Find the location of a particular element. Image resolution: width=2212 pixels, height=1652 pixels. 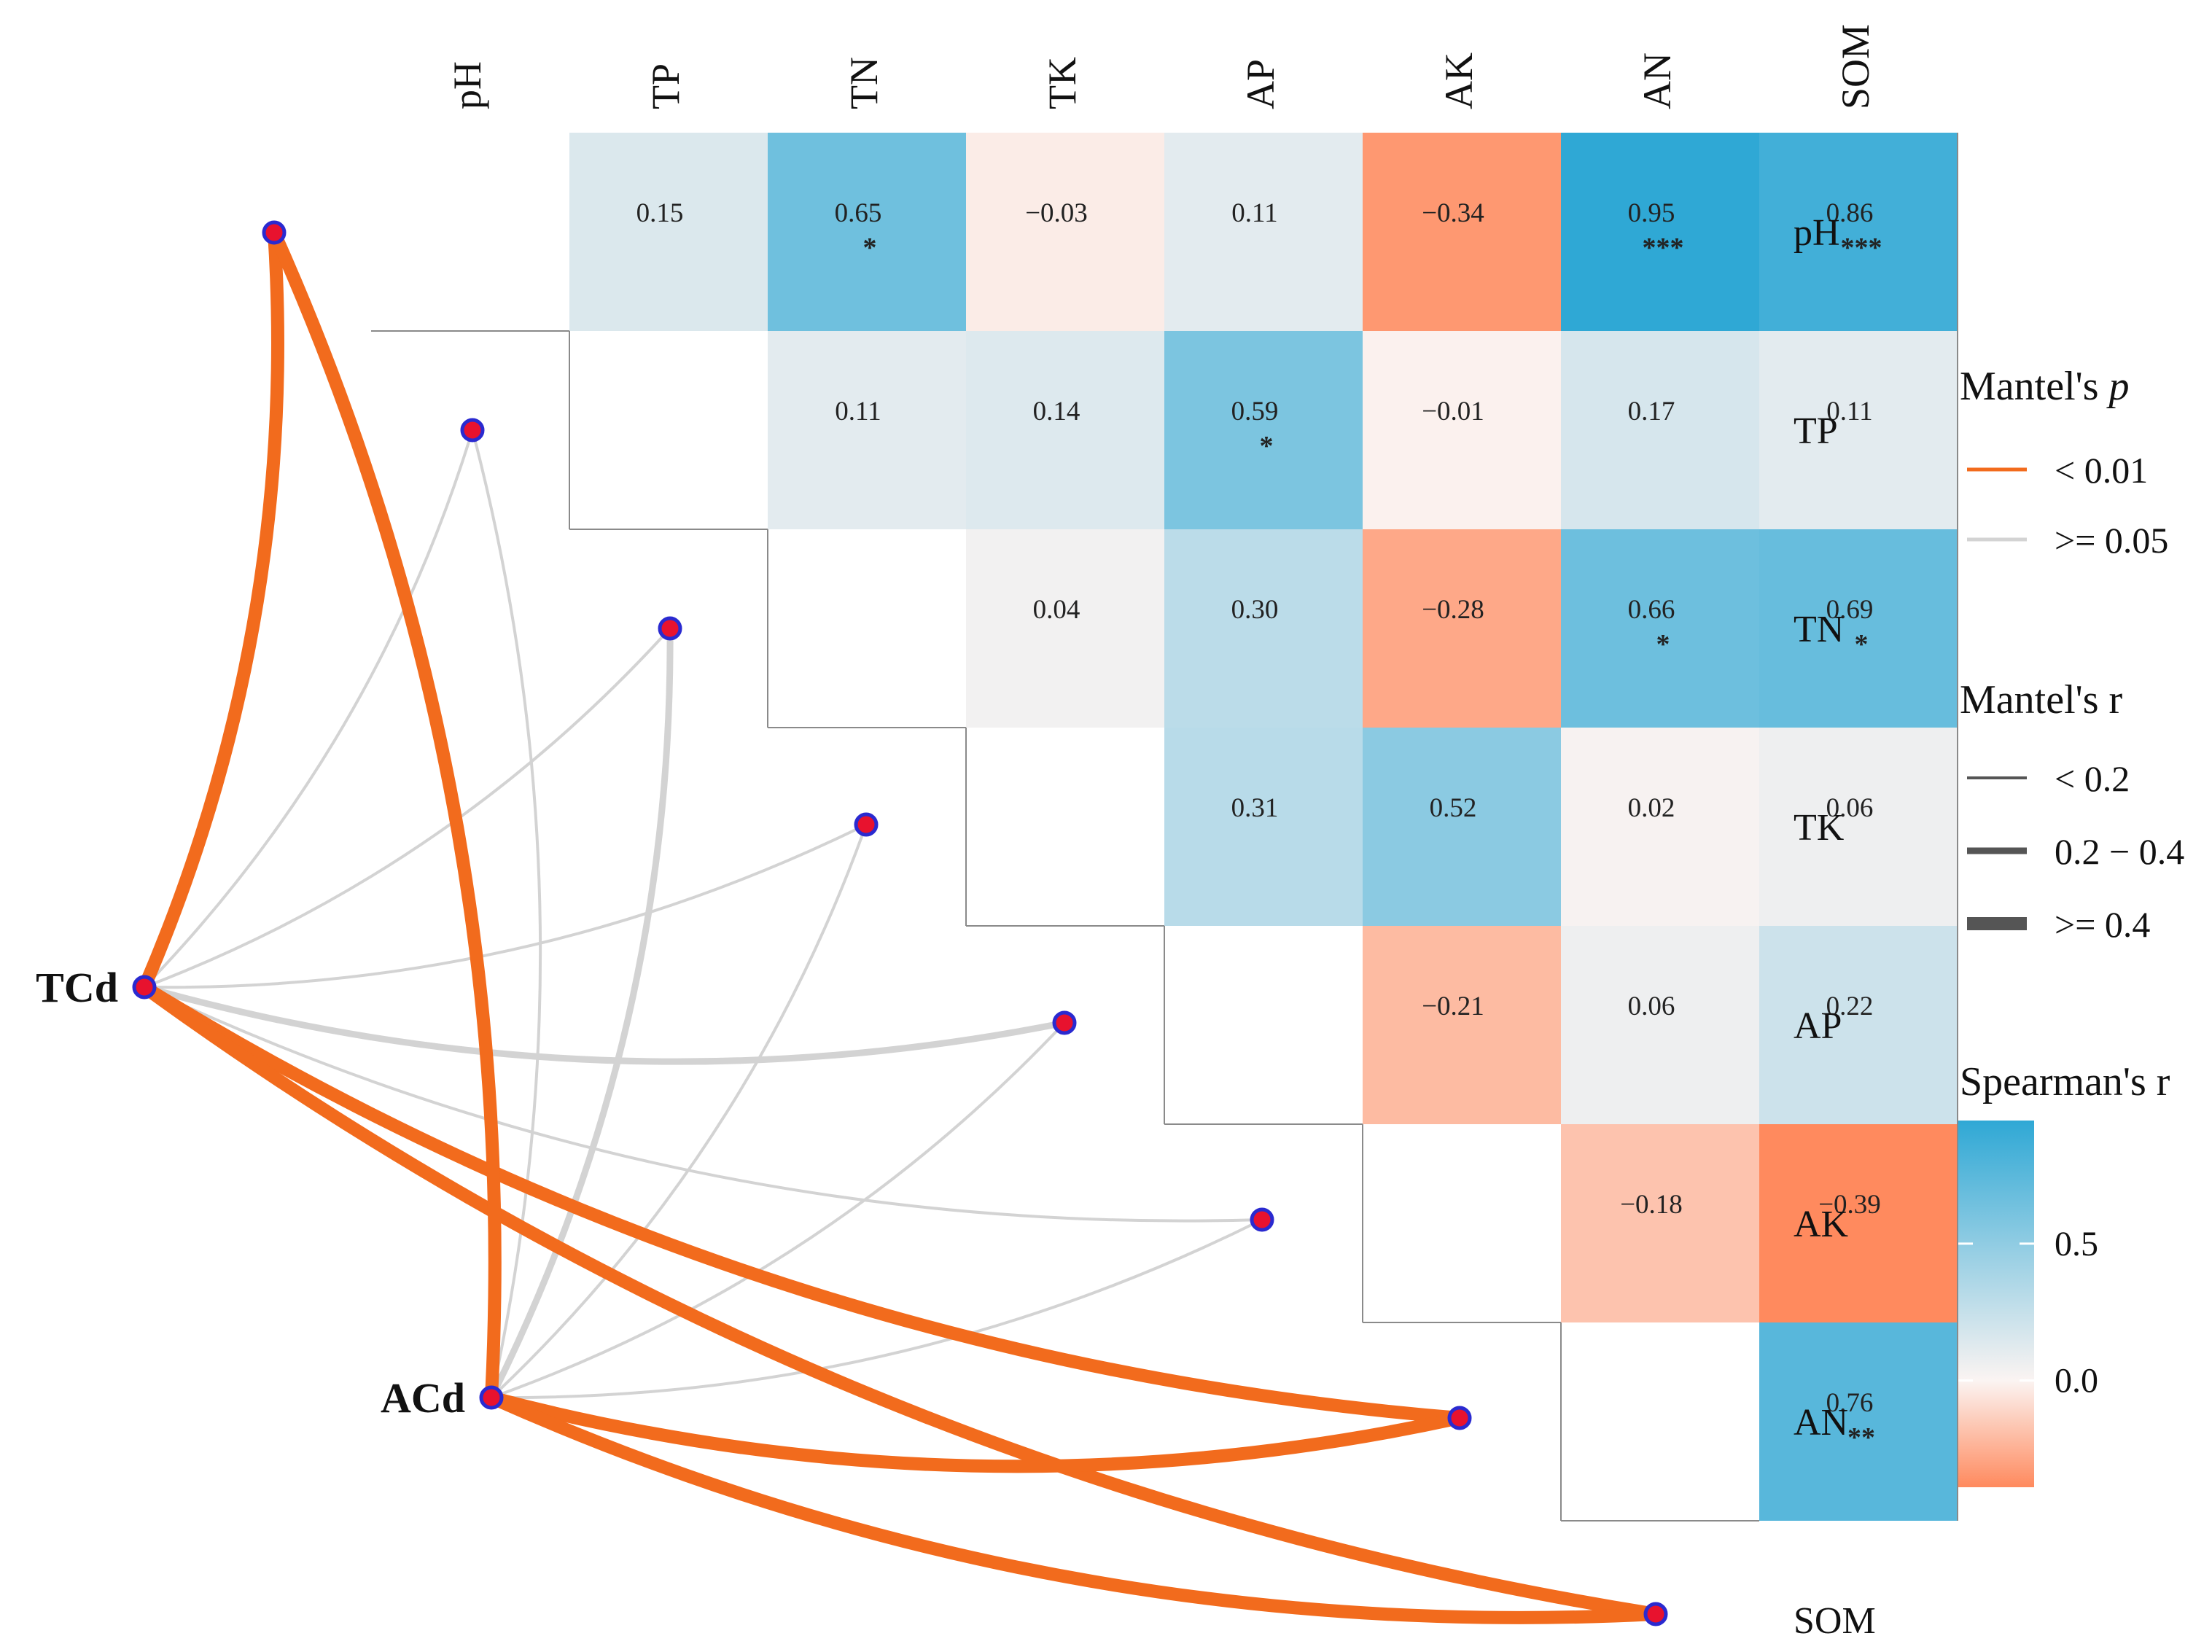

legend-spearman-title: Spearman's r is located at coordinates (2065, 1081).